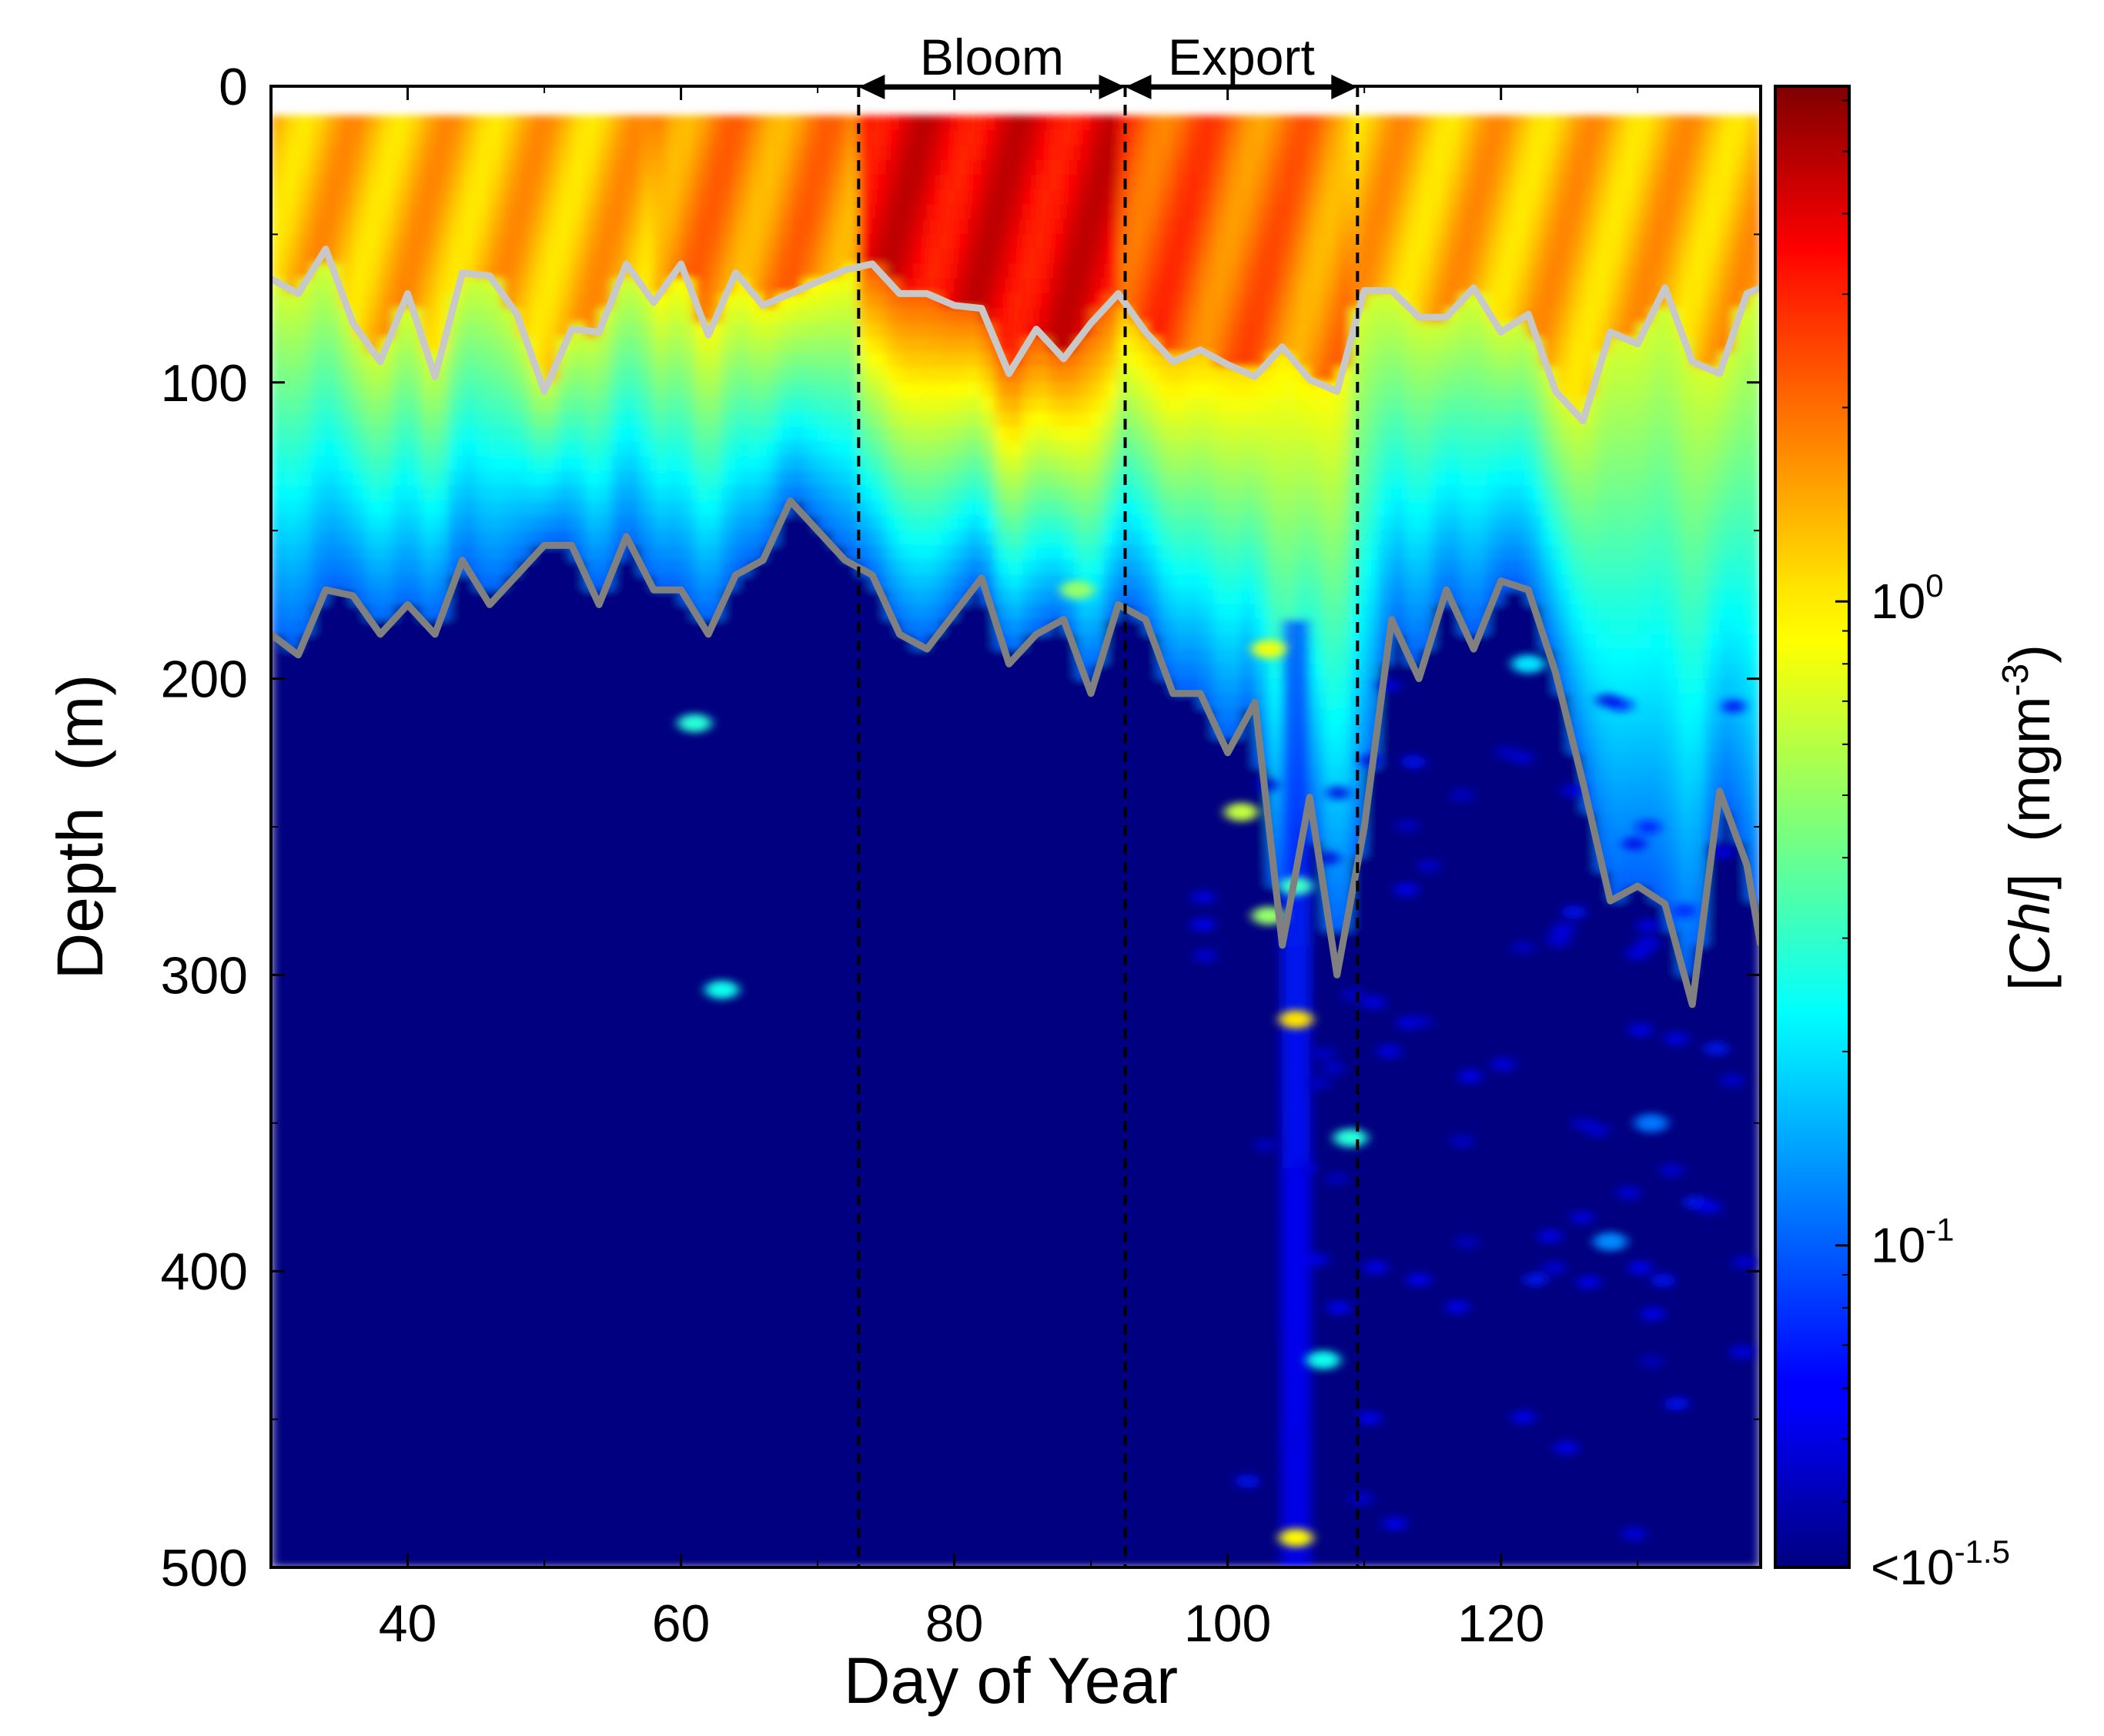 Image resolution: width=2104 pixels, height=1736 pixels. I want to click on x-tick-label: 100, so click(1227, 1624).